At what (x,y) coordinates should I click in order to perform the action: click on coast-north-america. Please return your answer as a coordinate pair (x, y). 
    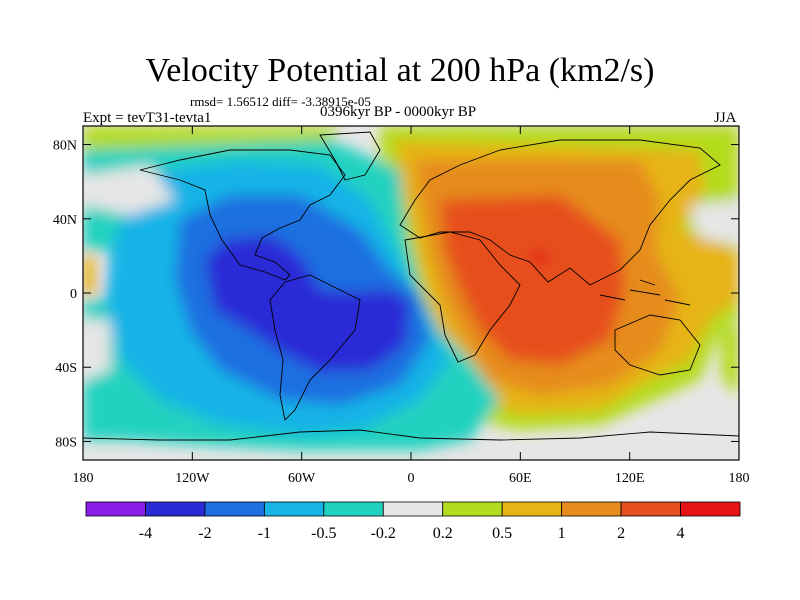
    Looking at the image, I should click on (242, 215).